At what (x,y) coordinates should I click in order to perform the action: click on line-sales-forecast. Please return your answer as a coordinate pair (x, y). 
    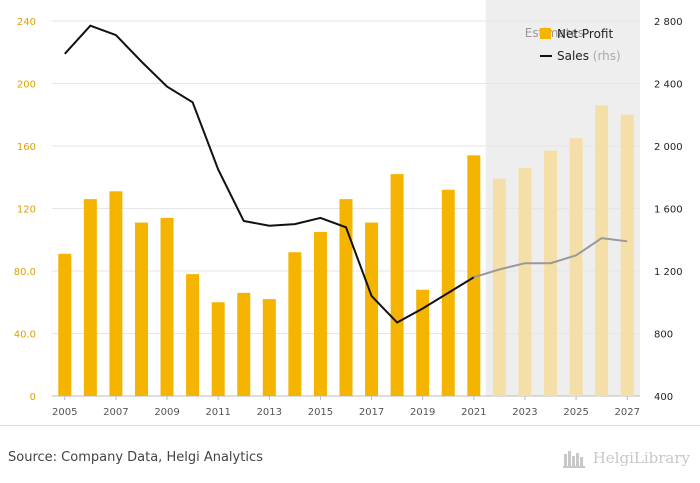
    Looking at the image, I should click on (550, 258).